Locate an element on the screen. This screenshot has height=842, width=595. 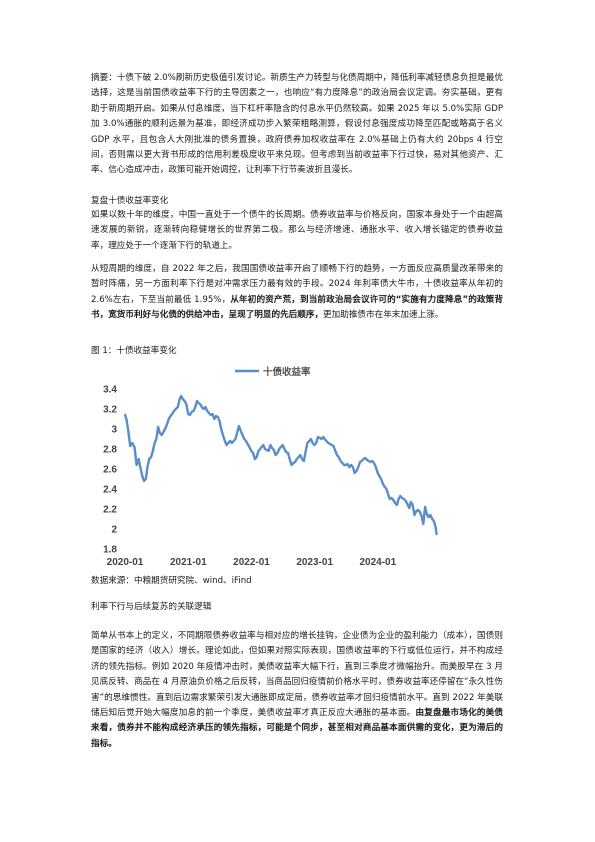
paragraph-short-cycle-tail: 更加助推债市在年末加速上涨。 is located at coordinates (383, 315).